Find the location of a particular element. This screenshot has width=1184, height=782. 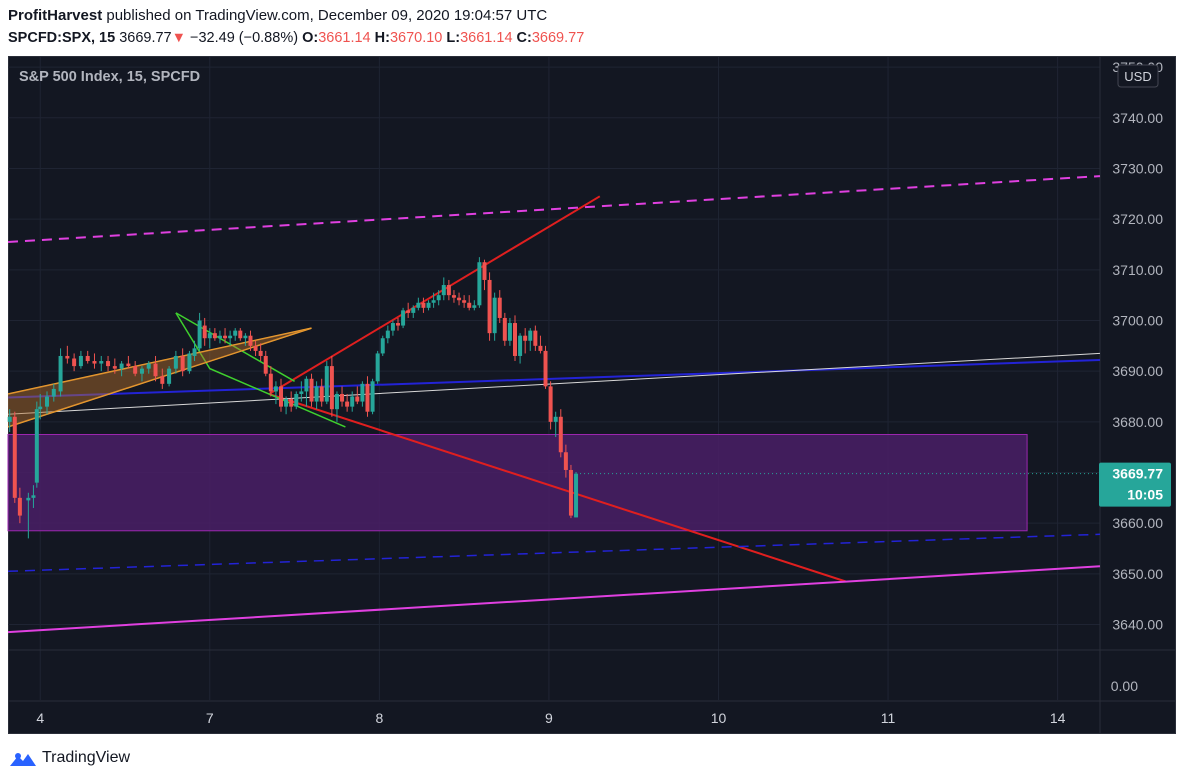

currency-badge: USD is located at coordinates (1138, 76).